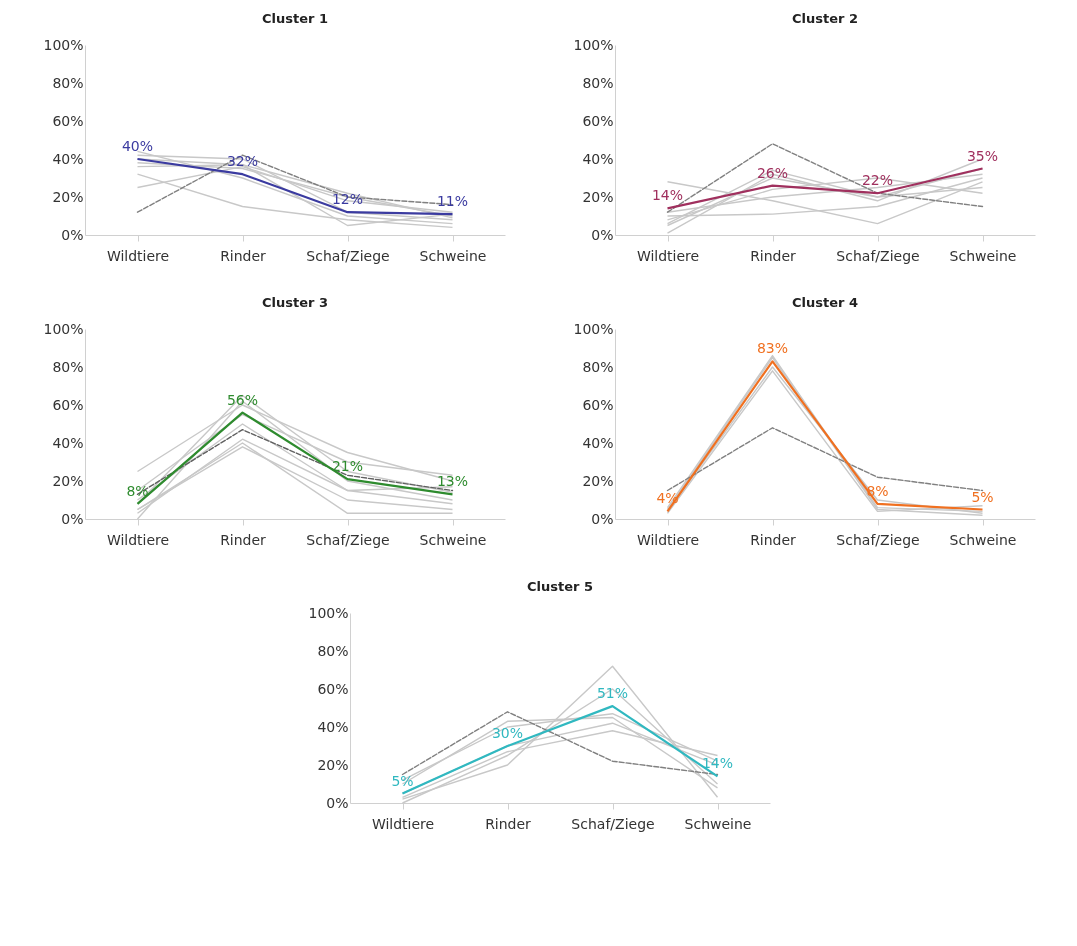 Image resolution: width=1077 pixels, height=946 pixels. What do you see at coordinates (772, 172) in the screenshot?
I see `data-label: 26%` at bounding box center [772, 172].